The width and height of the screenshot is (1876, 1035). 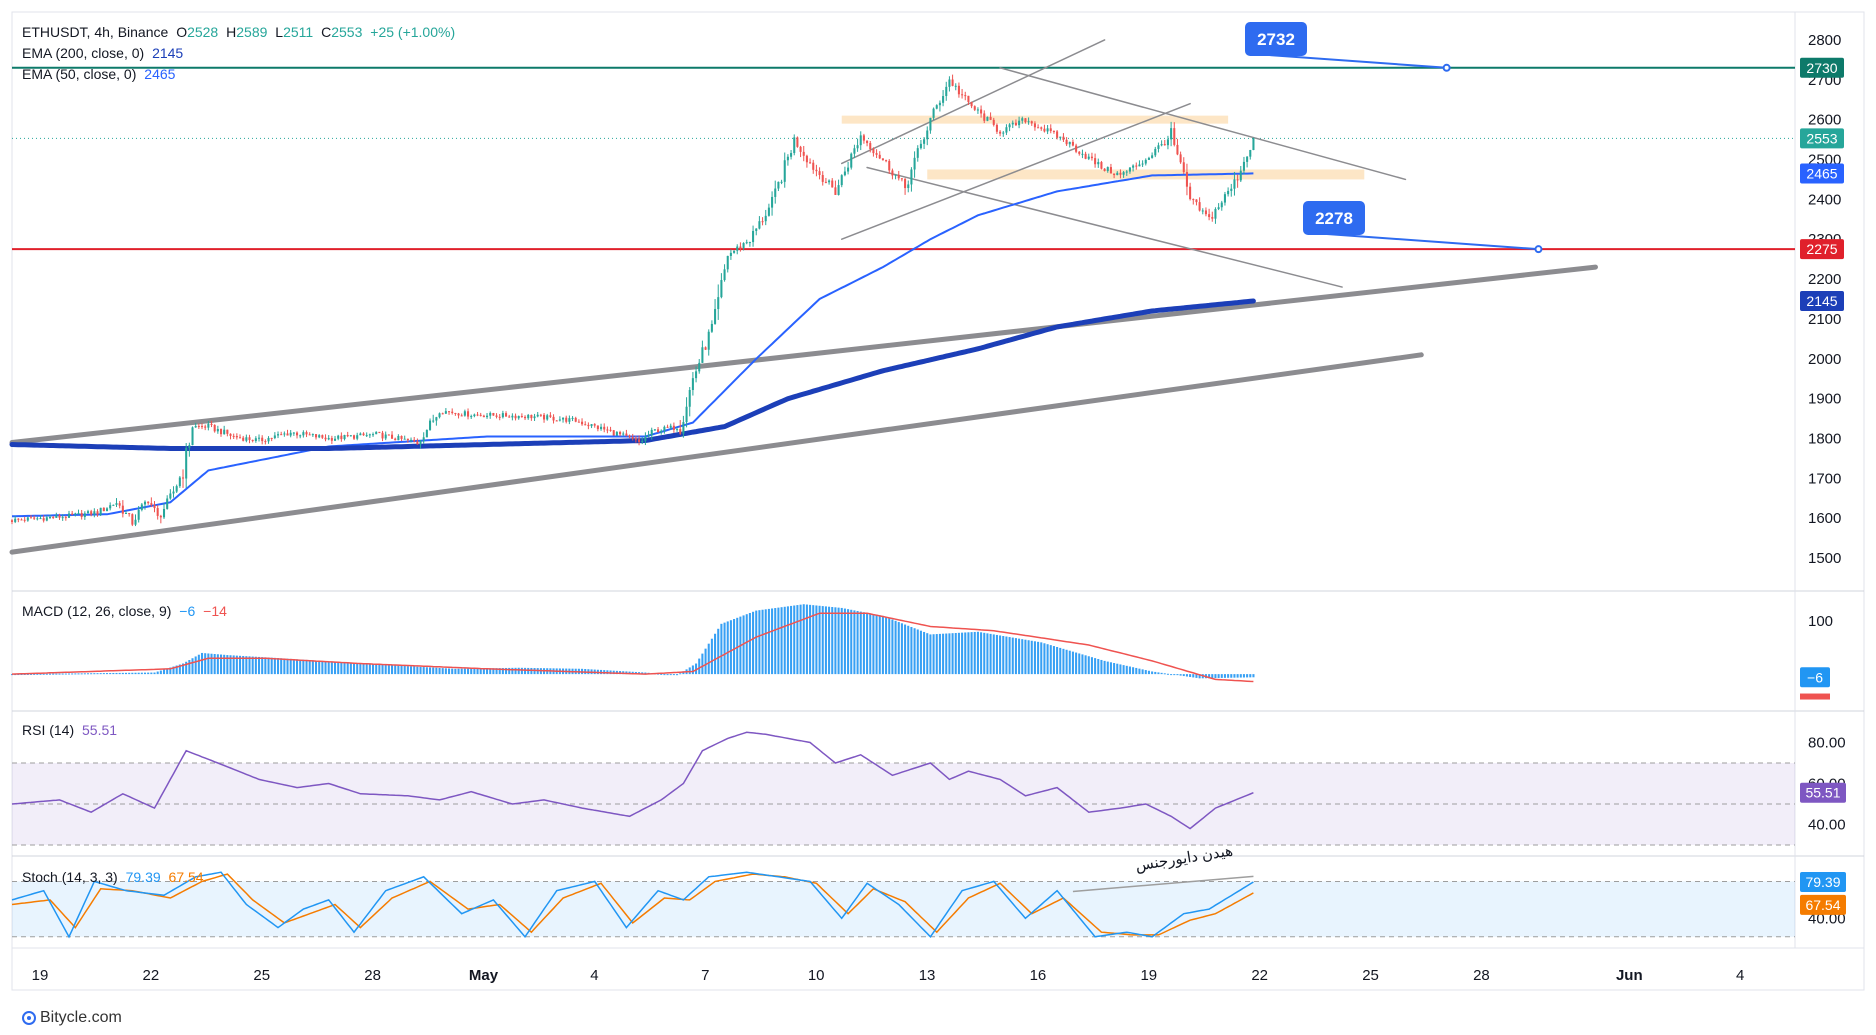 I want to click on stoch-legend: Stoch (14, 3, 3) 79.39 67.54, so click(x=115, y=877).